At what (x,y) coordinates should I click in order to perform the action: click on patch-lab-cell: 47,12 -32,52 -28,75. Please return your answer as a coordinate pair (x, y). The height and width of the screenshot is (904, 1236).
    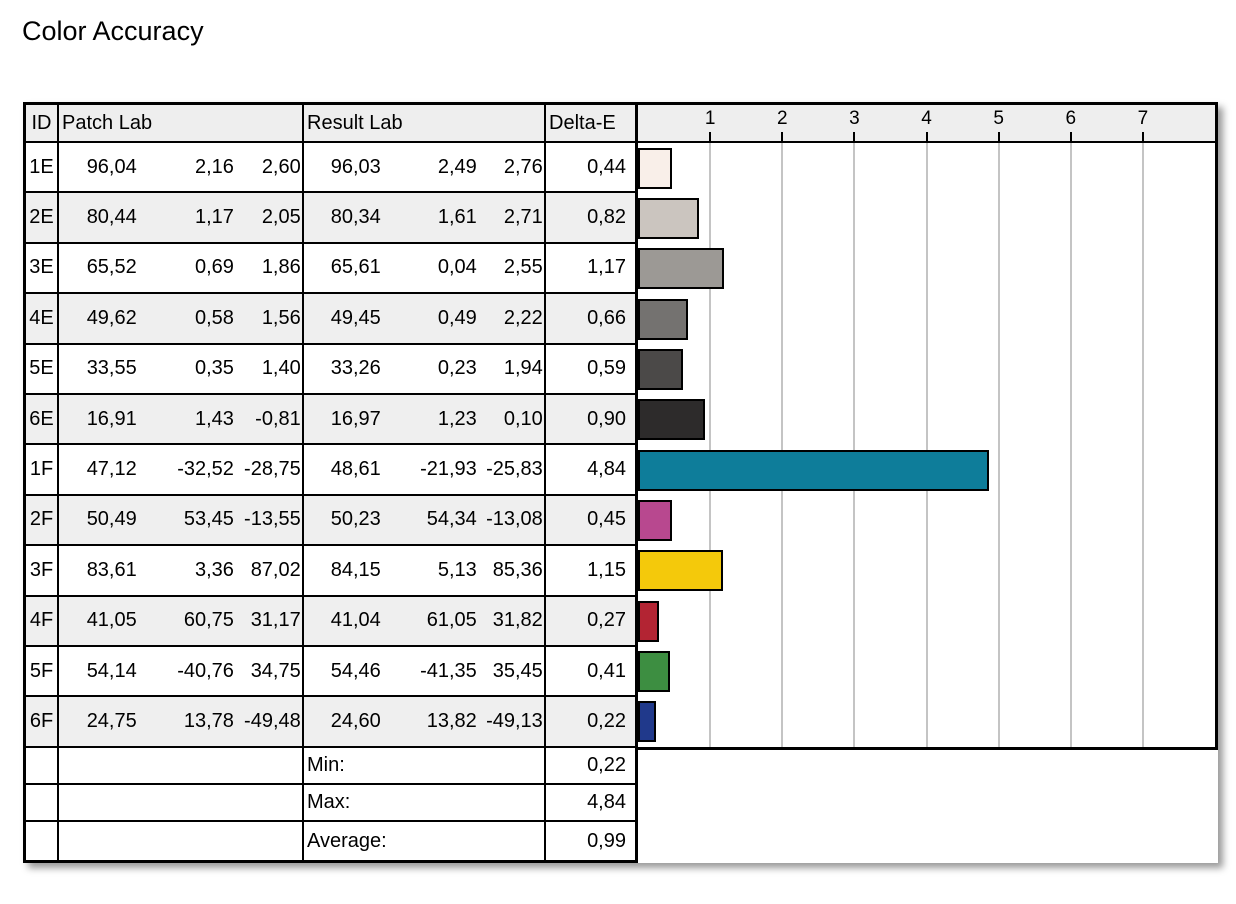
    Looking at the image, I should click on (181, 469).